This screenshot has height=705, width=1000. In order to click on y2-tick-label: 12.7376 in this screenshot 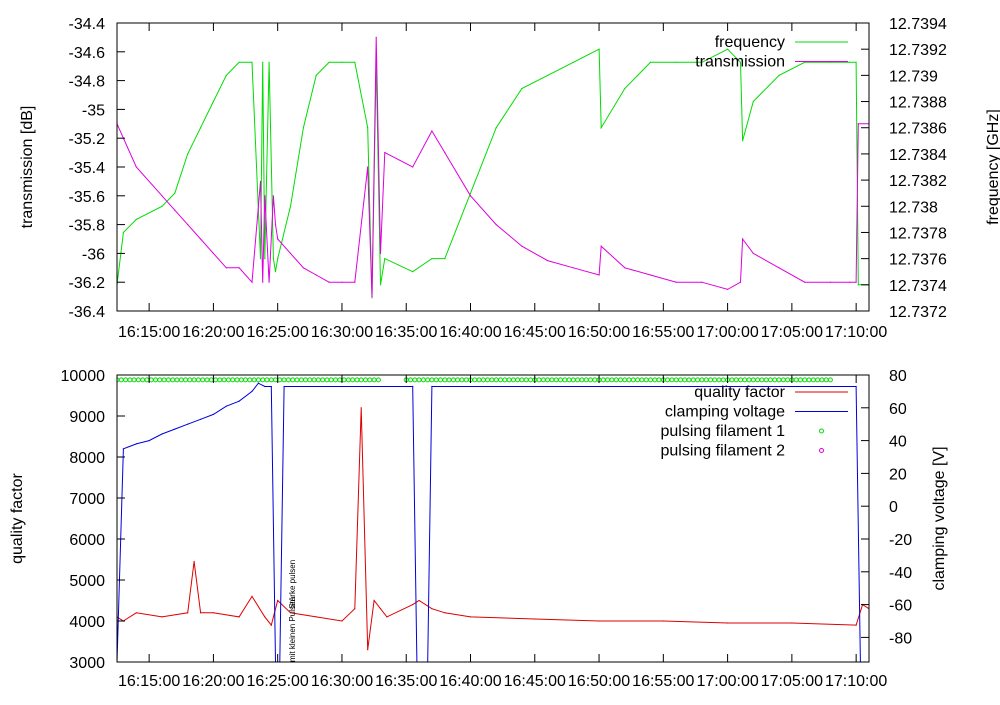, I will do `click(918, 260)`.